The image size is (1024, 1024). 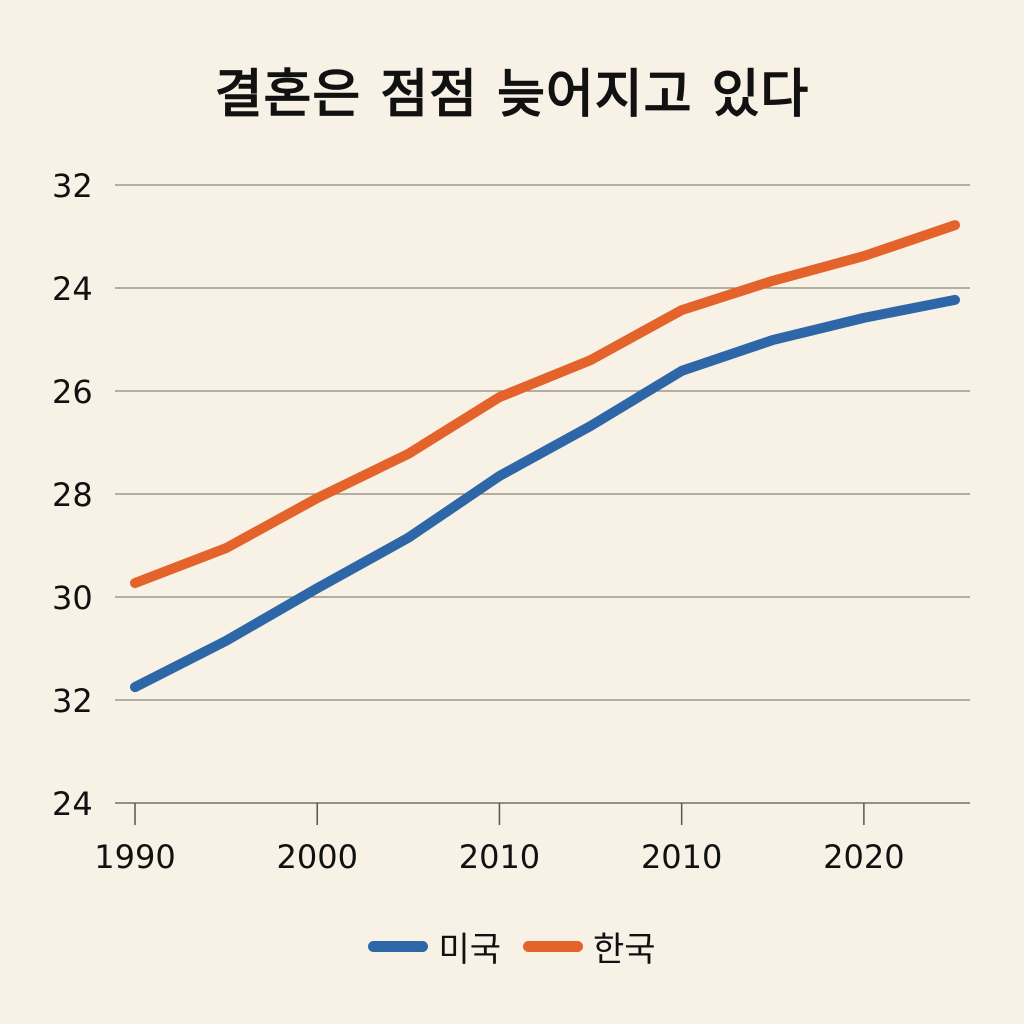 What do you see at coordinates (434, 946) in the screenshot?
I see `legend-item: 미국` at bounding box center [434, 946].